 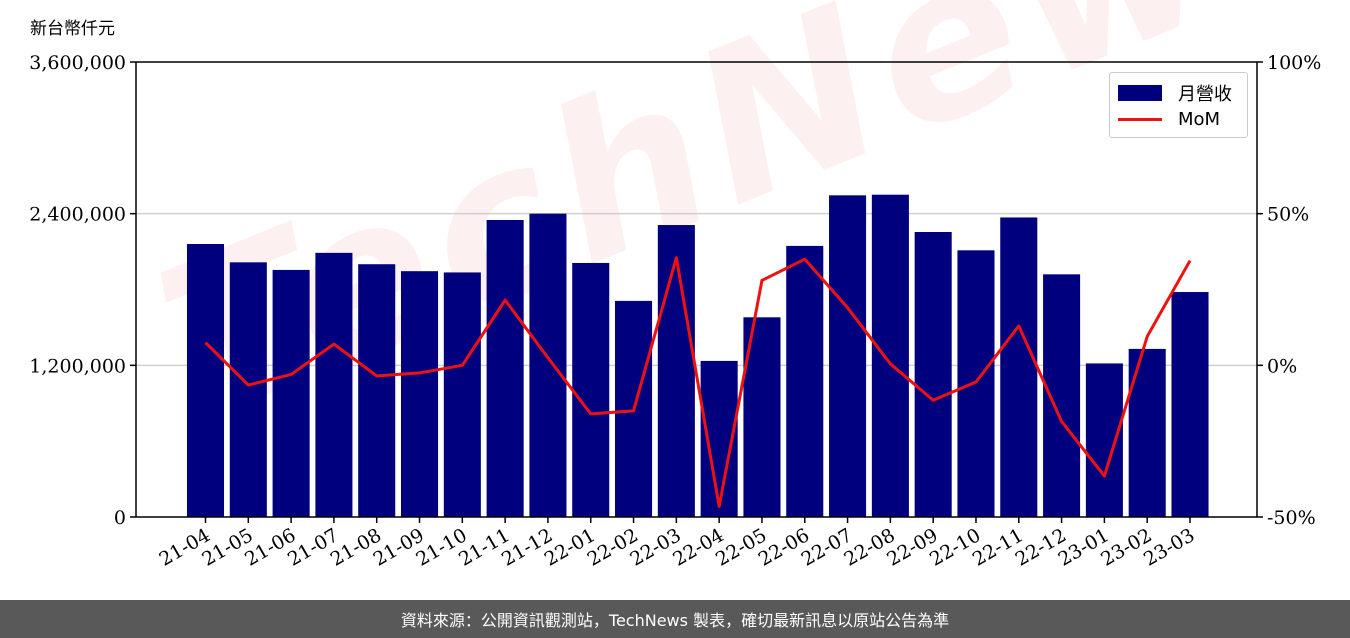 What do you see at coordinates (675, 619) in the screenshot?
I see `source-footer: 資料來源：公開資訊觀測站，TechNews 製表，確切最新訊息以原站公告為準` at bounding box center [675, 619].